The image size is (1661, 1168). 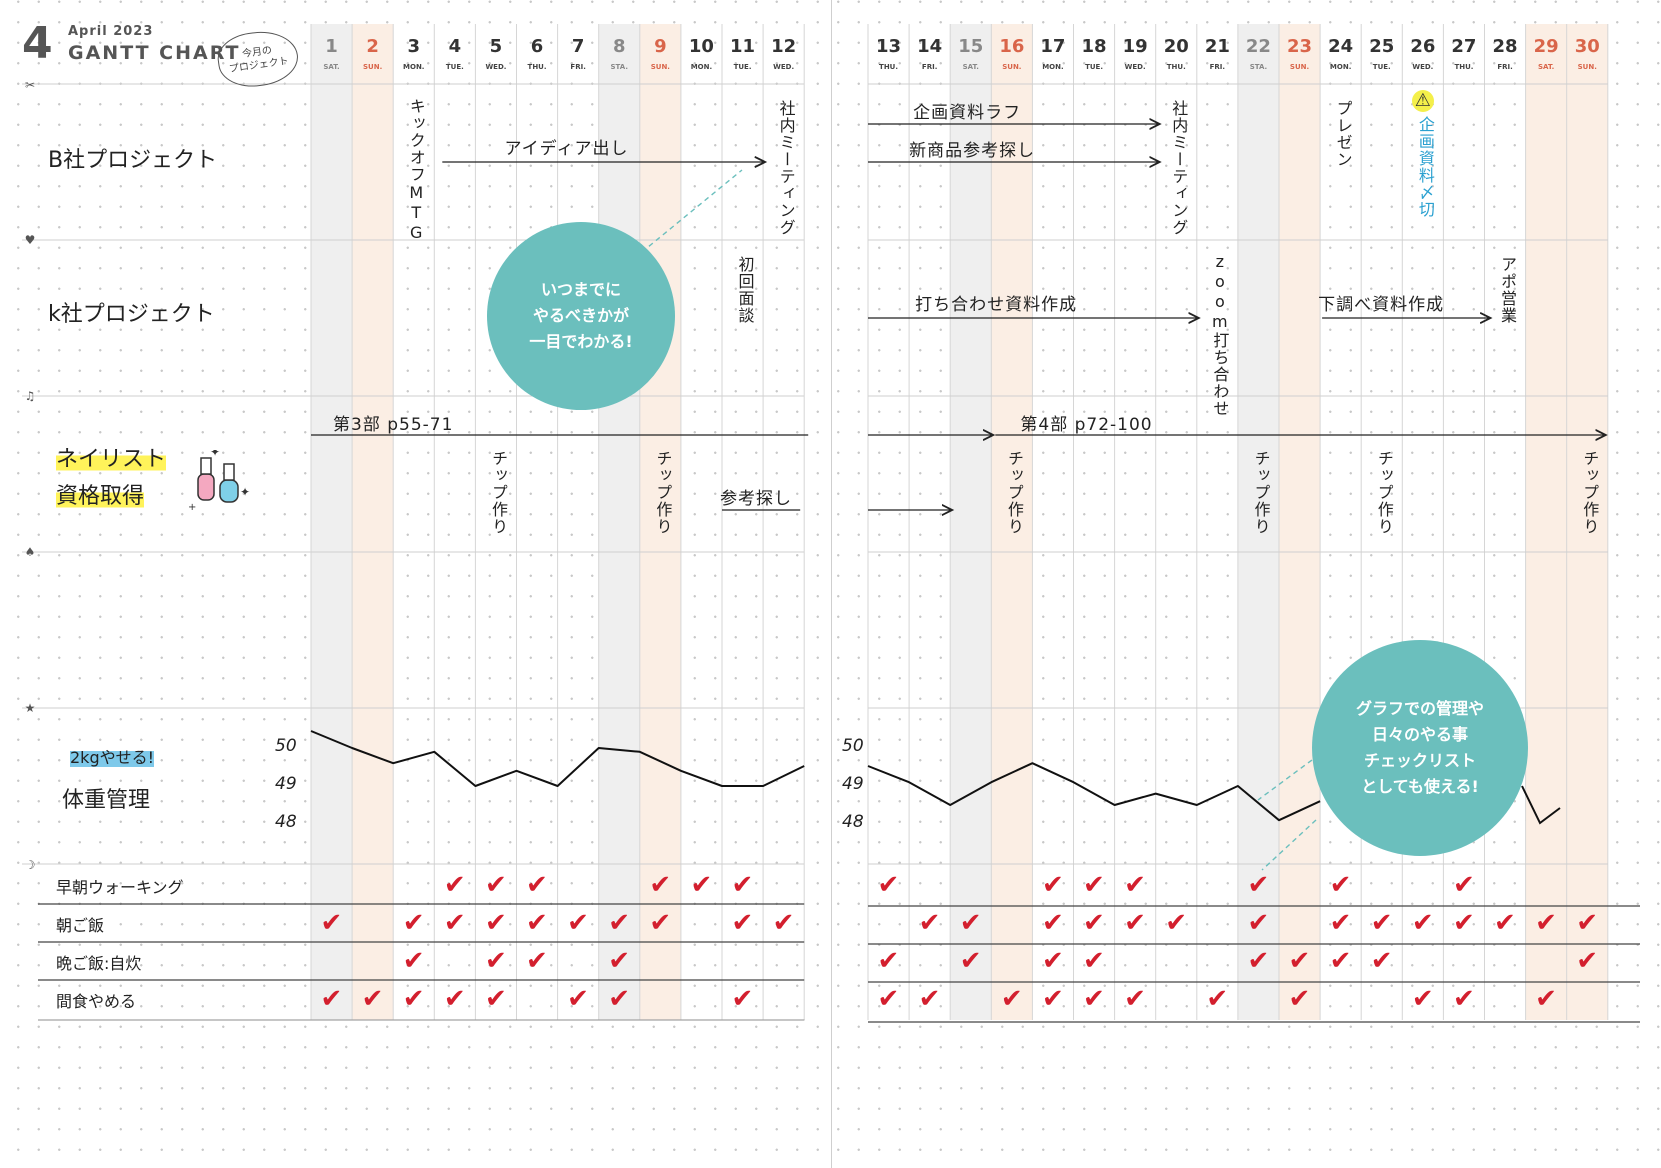 What do you see at coordinates (1423, 46) in the screenshot?
I see `day-number: 26` at bounding box center [1423, 46].